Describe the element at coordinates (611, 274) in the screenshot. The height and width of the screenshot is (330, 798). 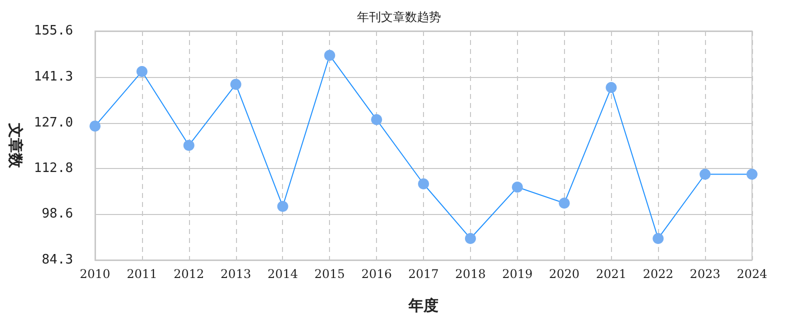
I see `x-tick-label: 2021` at that location.